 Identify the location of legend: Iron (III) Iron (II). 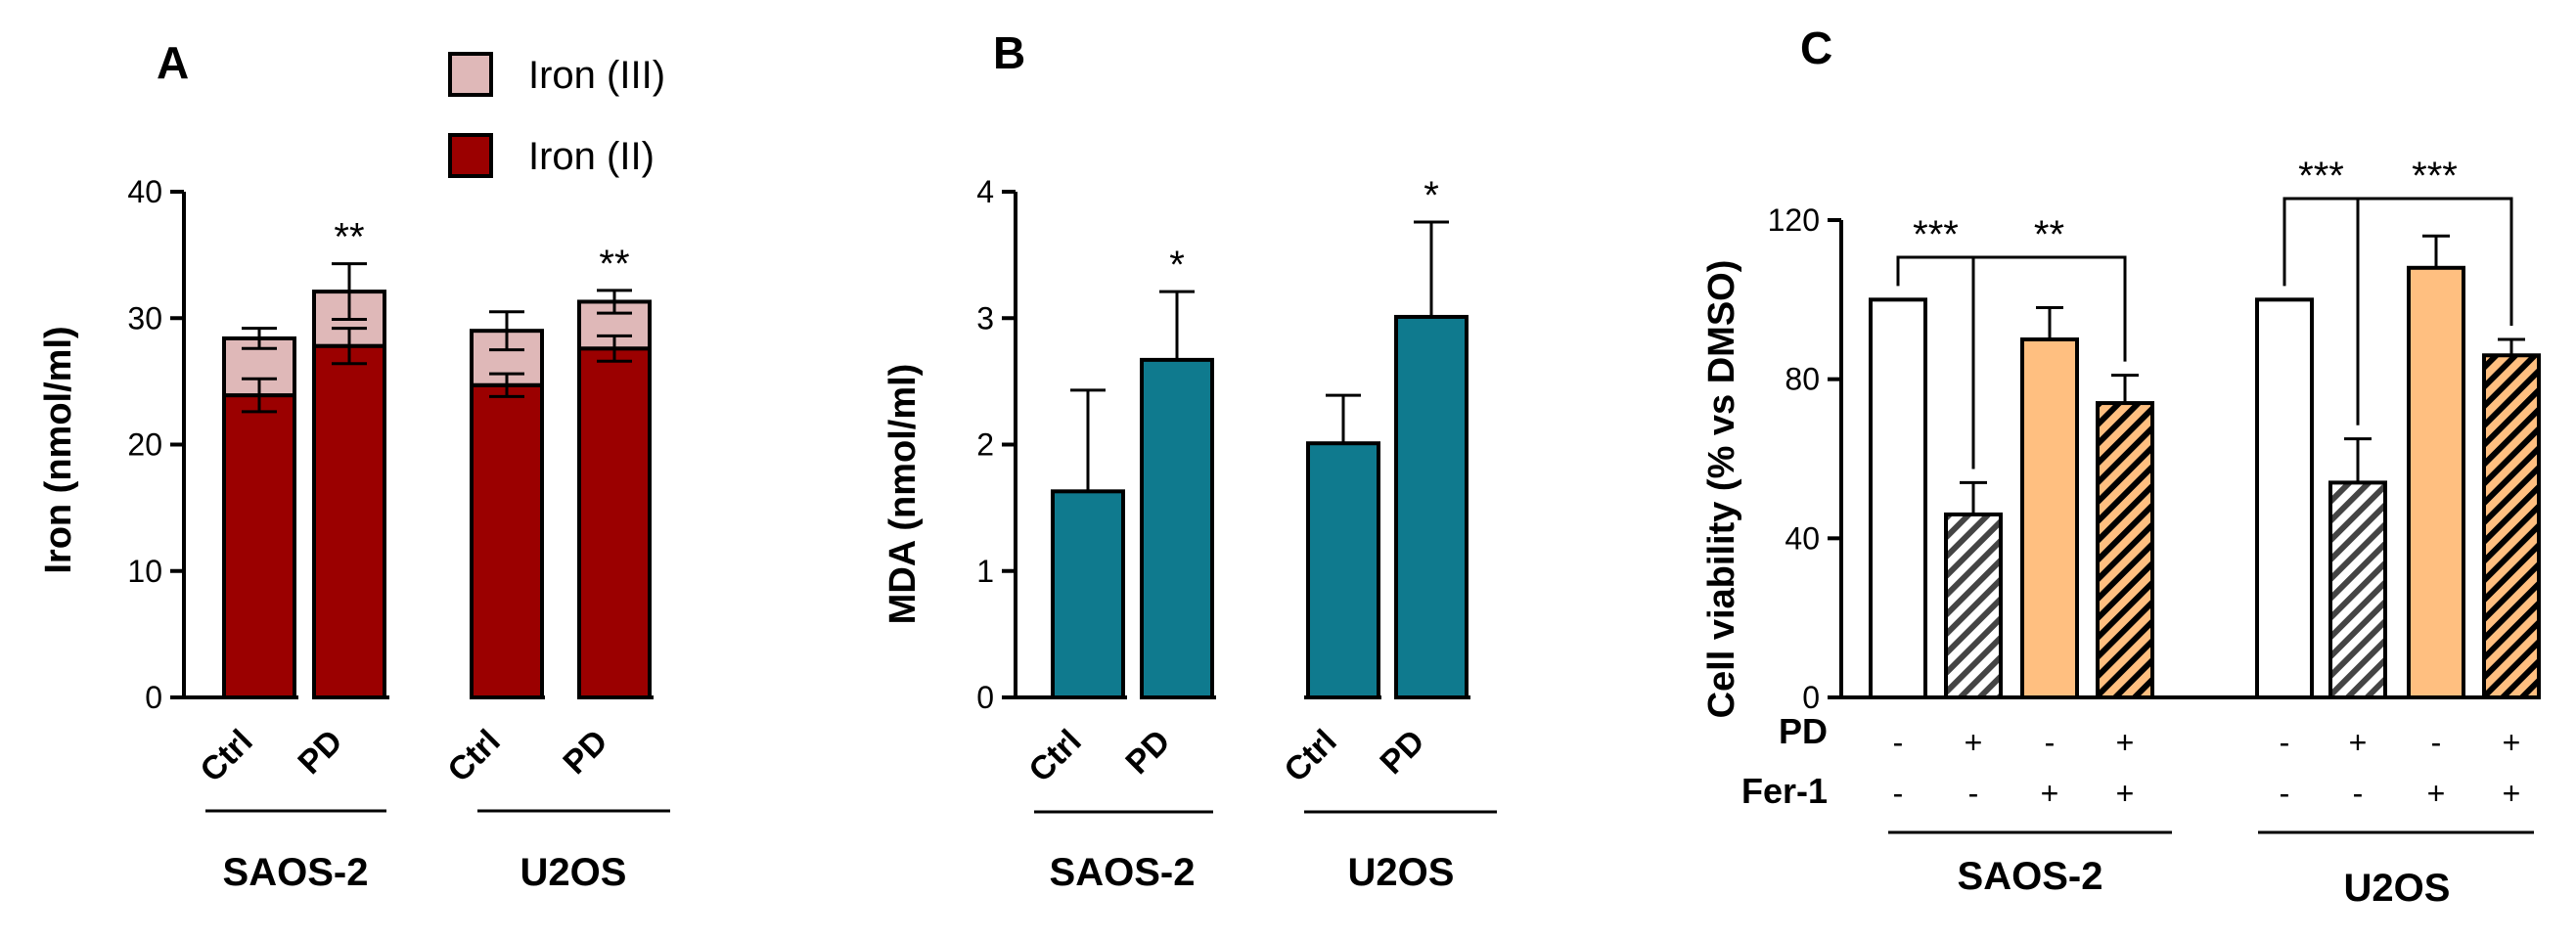
(556, 115).